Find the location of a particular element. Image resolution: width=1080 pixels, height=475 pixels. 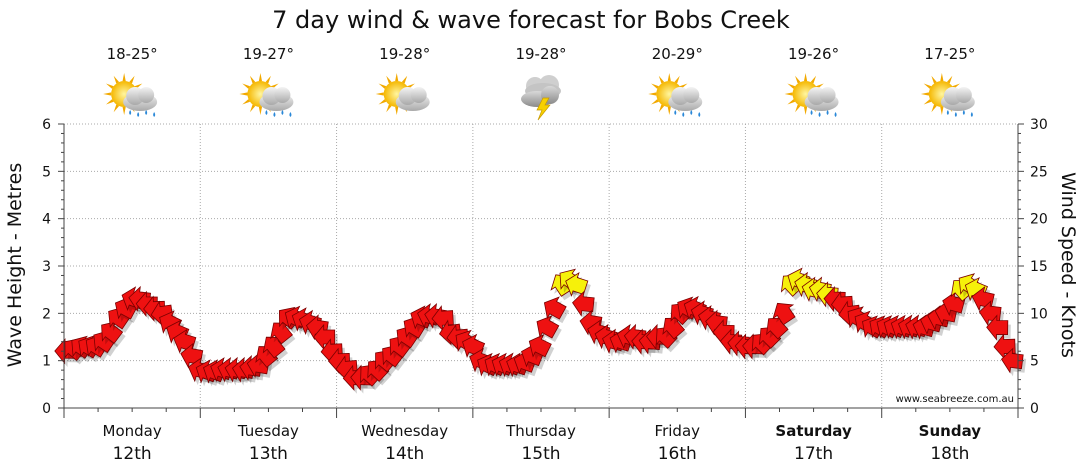

y-left-tick-label: 2 is located at coordinates (46, 314).